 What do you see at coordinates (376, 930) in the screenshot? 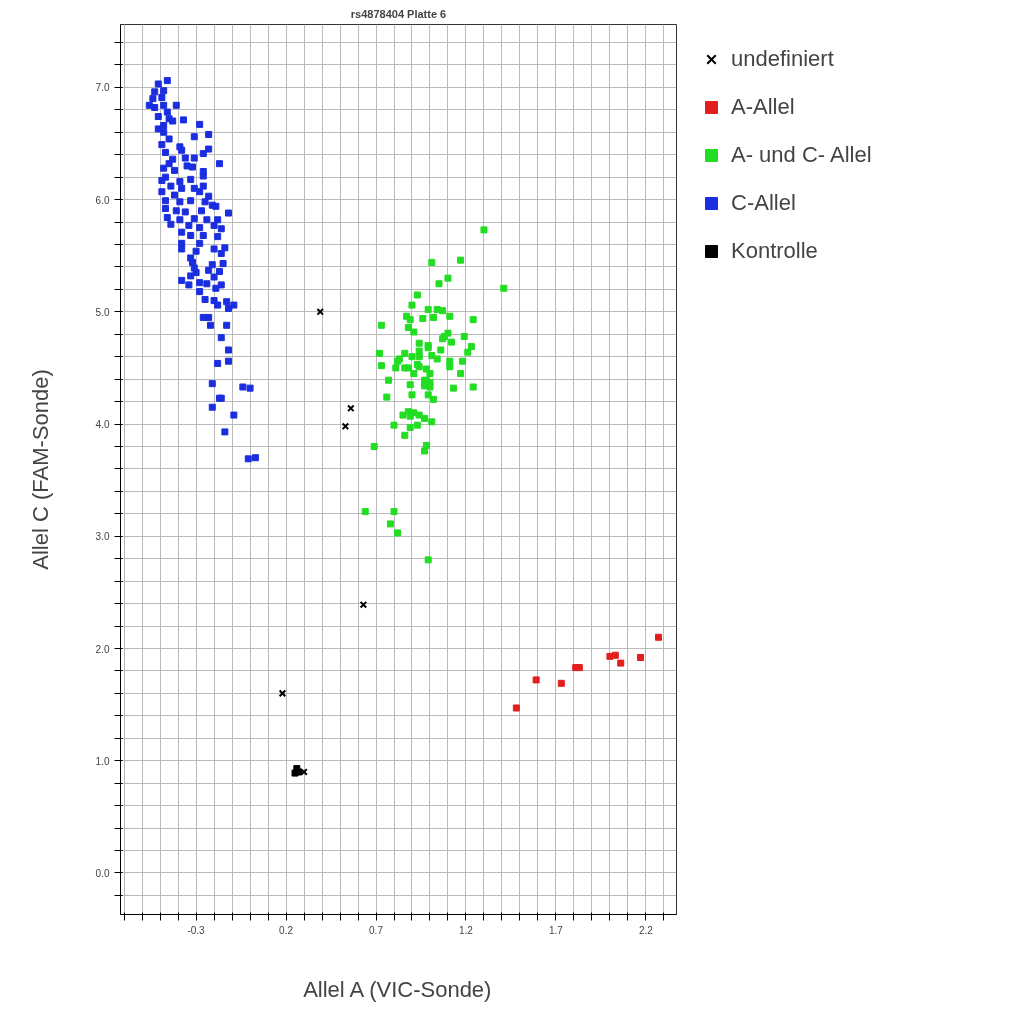
I see `x-tick-label: 0.7` at bounding box center [376, 930].